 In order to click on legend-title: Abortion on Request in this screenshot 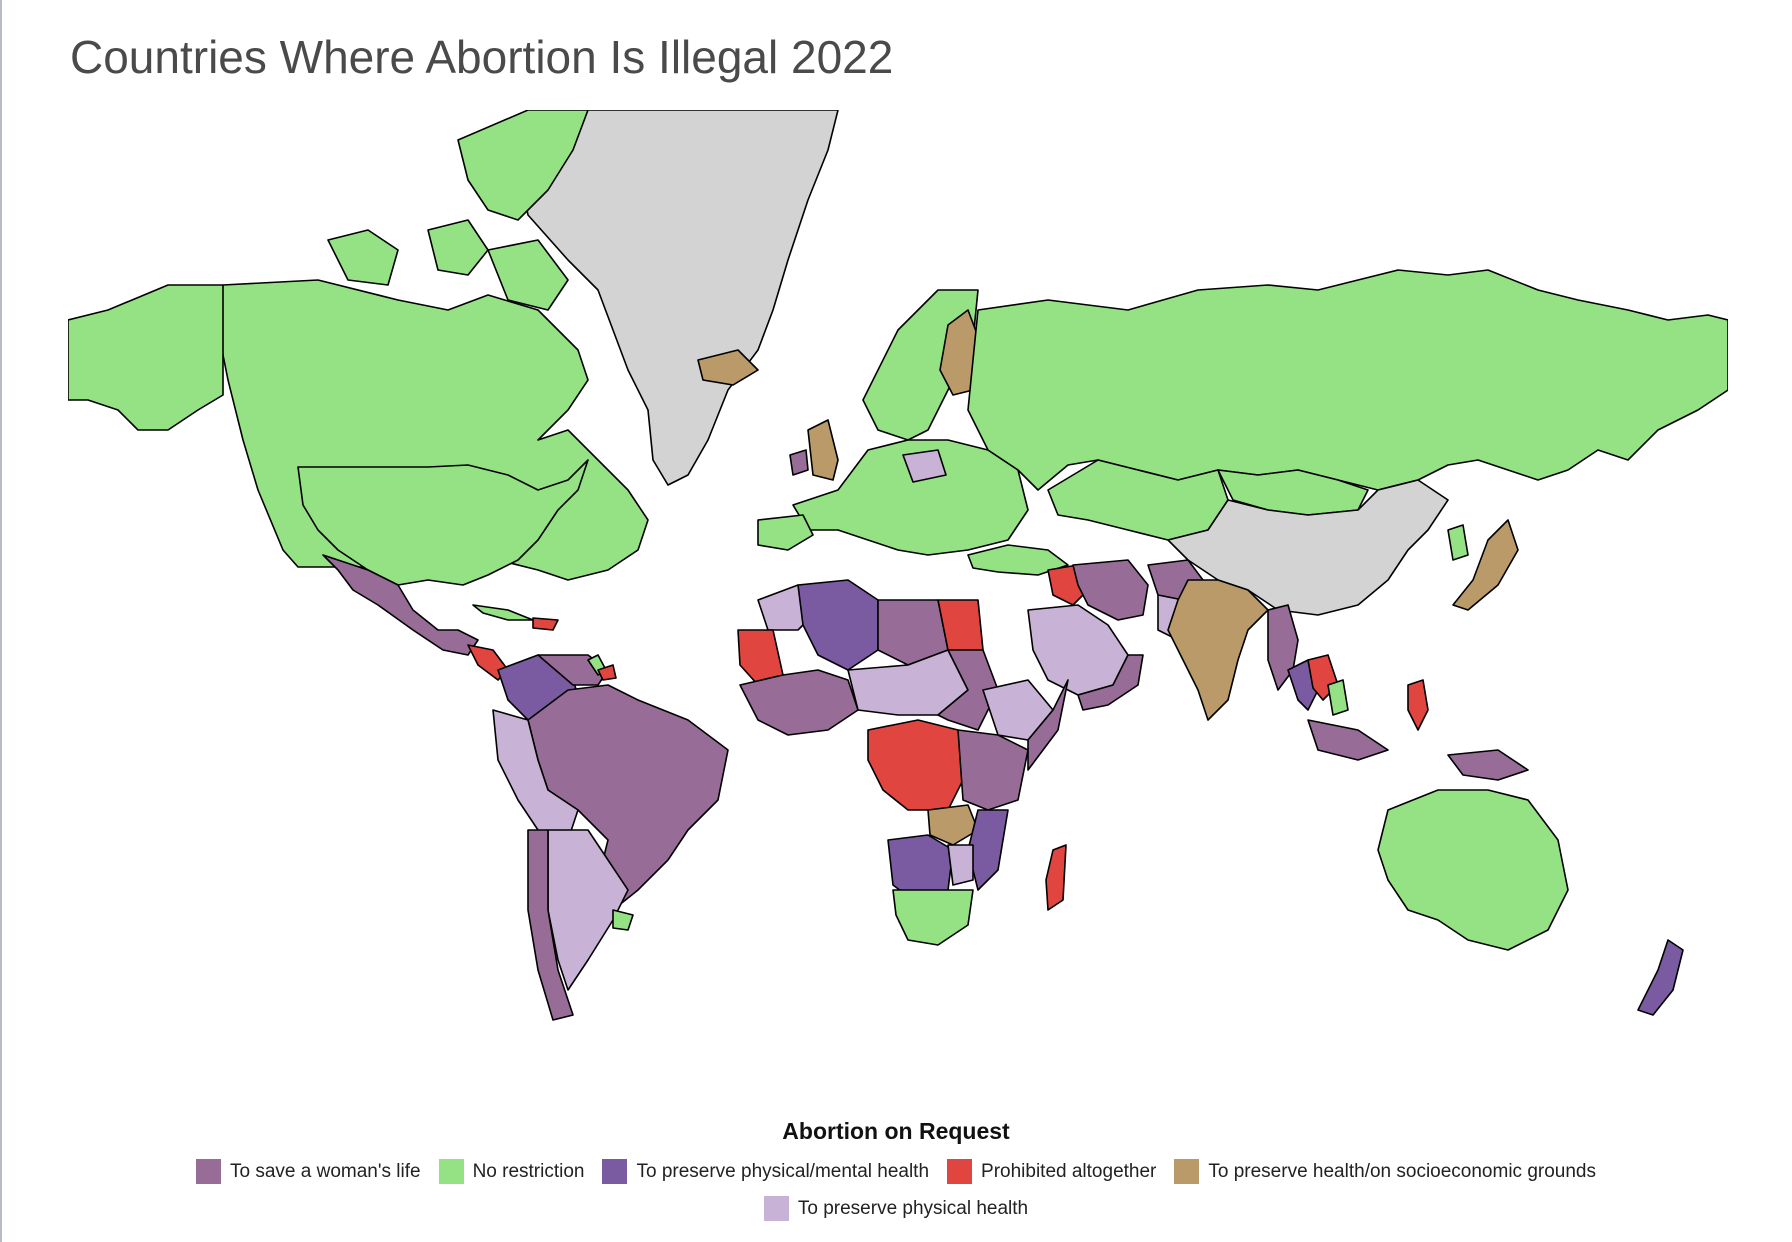, I will do `click(896, 1131)`.